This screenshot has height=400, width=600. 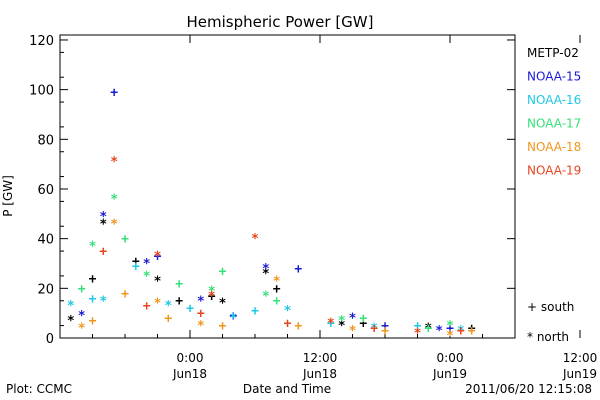 I want to click on y-tick-label: 60, so click(x=45, y=190).